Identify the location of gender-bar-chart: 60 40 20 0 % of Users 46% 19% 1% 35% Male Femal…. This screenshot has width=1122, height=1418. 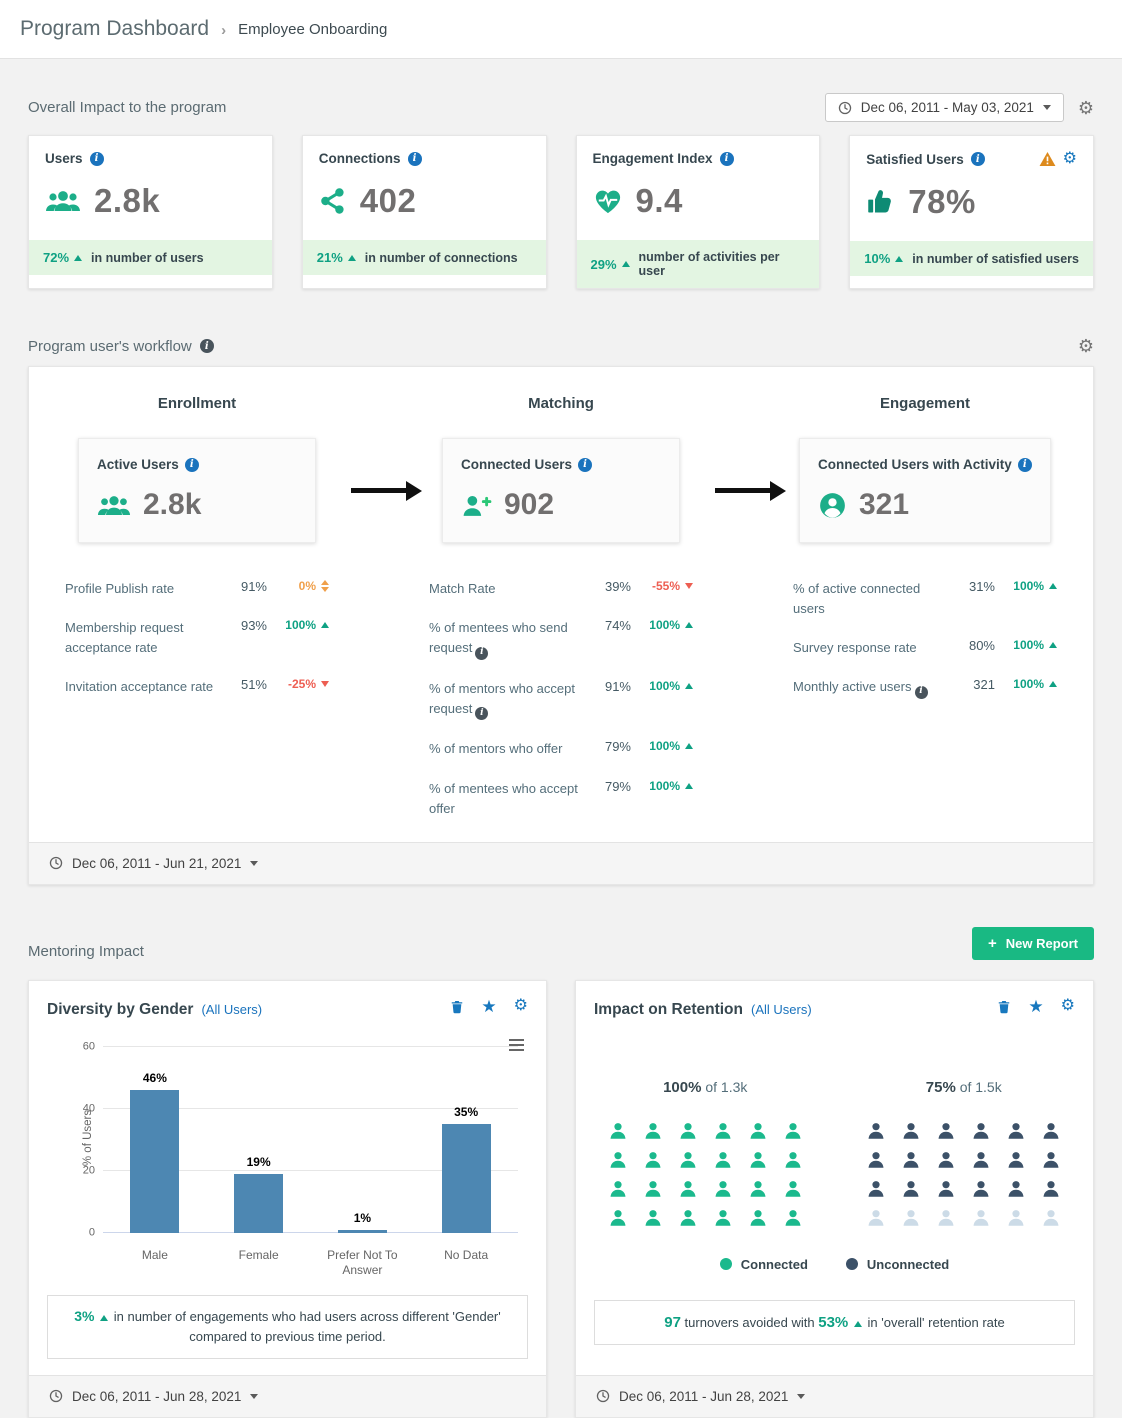
(287, 1157).